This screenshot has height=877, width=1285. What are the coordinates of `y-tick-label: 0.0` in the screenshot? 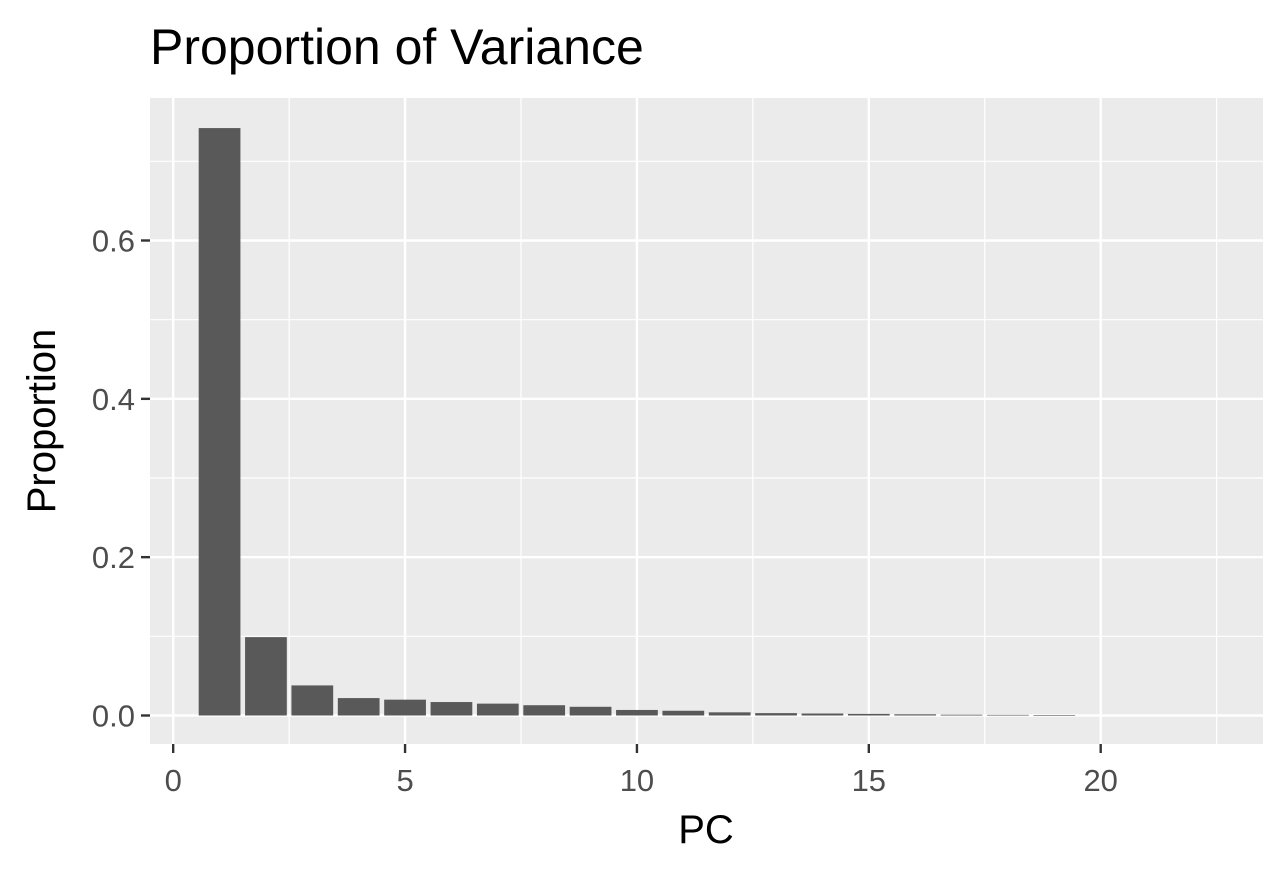 It's located at (113, 716).